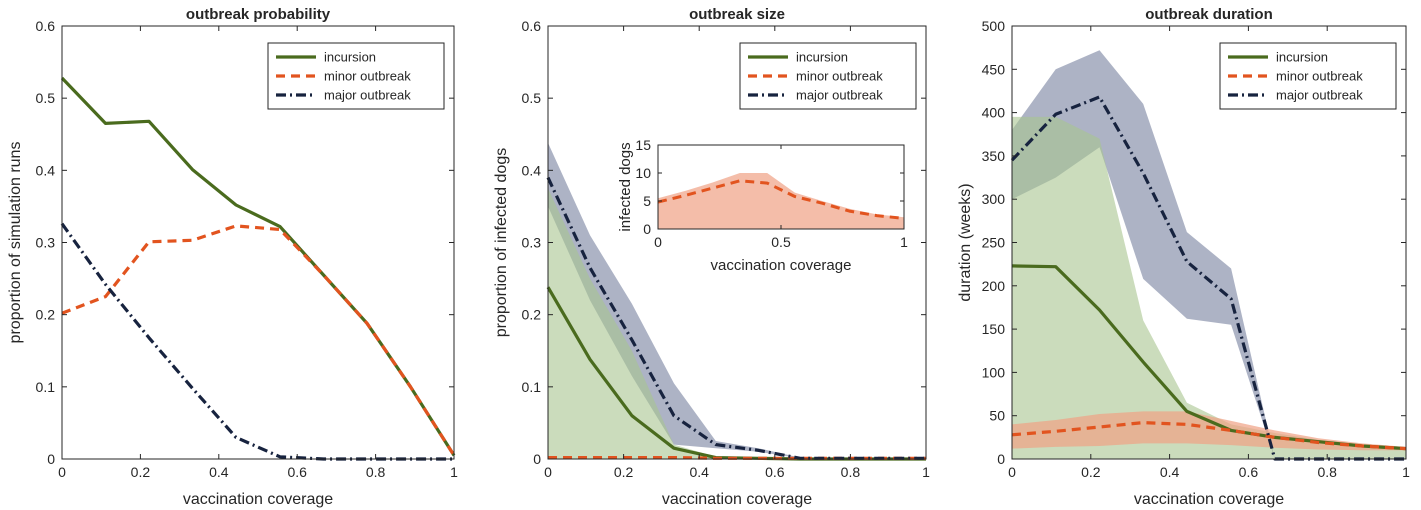 This screenshot has width=1421, height=510. What do you see at coordinates (994, 113) in the screenshot?
I see `panel3-ytick-label: 400` at bounding box center [994, 113].